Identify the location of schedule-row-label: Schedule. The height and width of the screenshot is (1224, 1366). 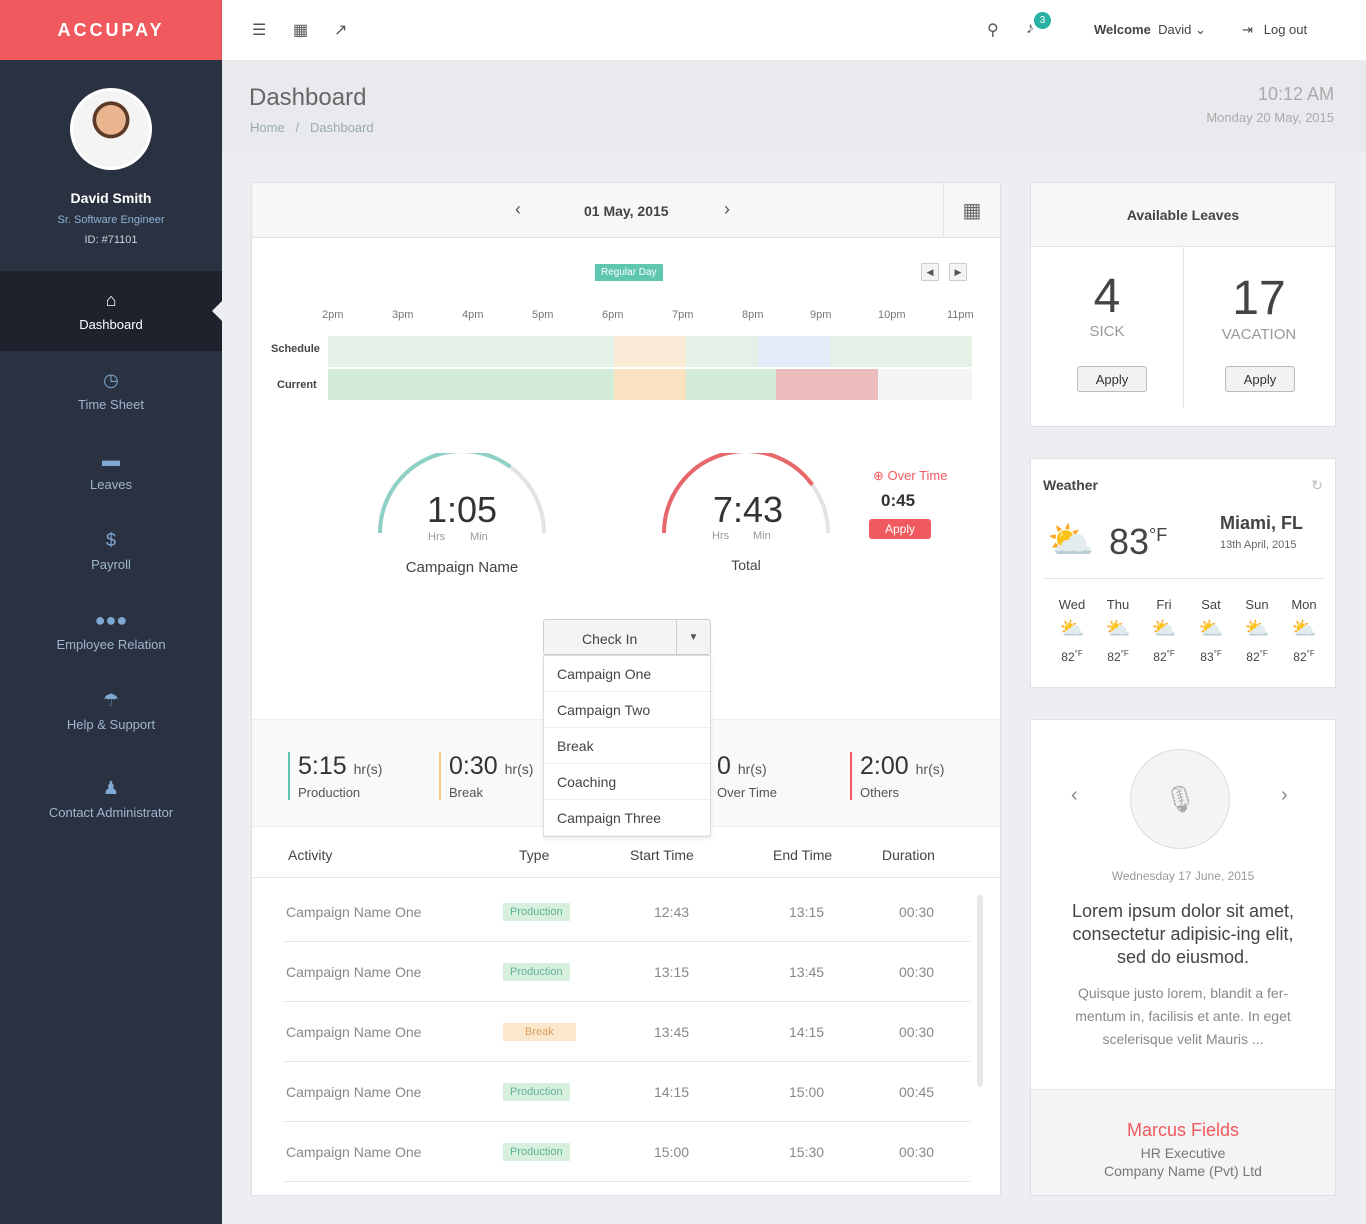
(295, 349).